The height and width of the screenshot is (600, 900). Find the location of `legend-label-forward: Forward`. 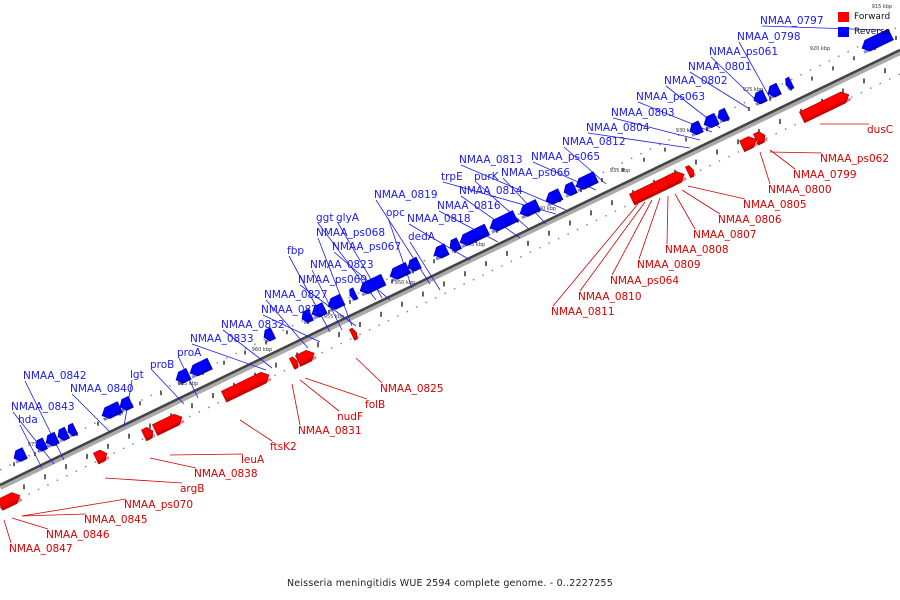

legend-label-forward: Forward is located at coordinates (872, 16).